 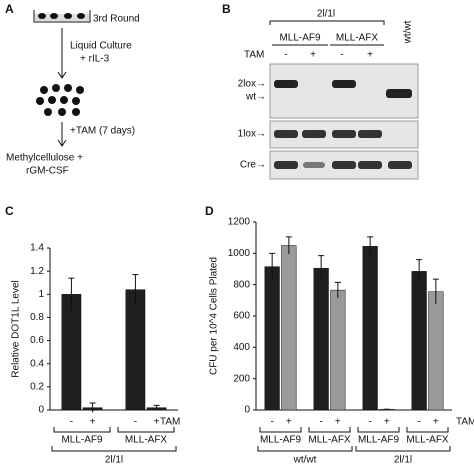 What do you see at coordinates (9, 9) in the screenshot?
I see `panel-label: A` at bounding box center [9, 9].